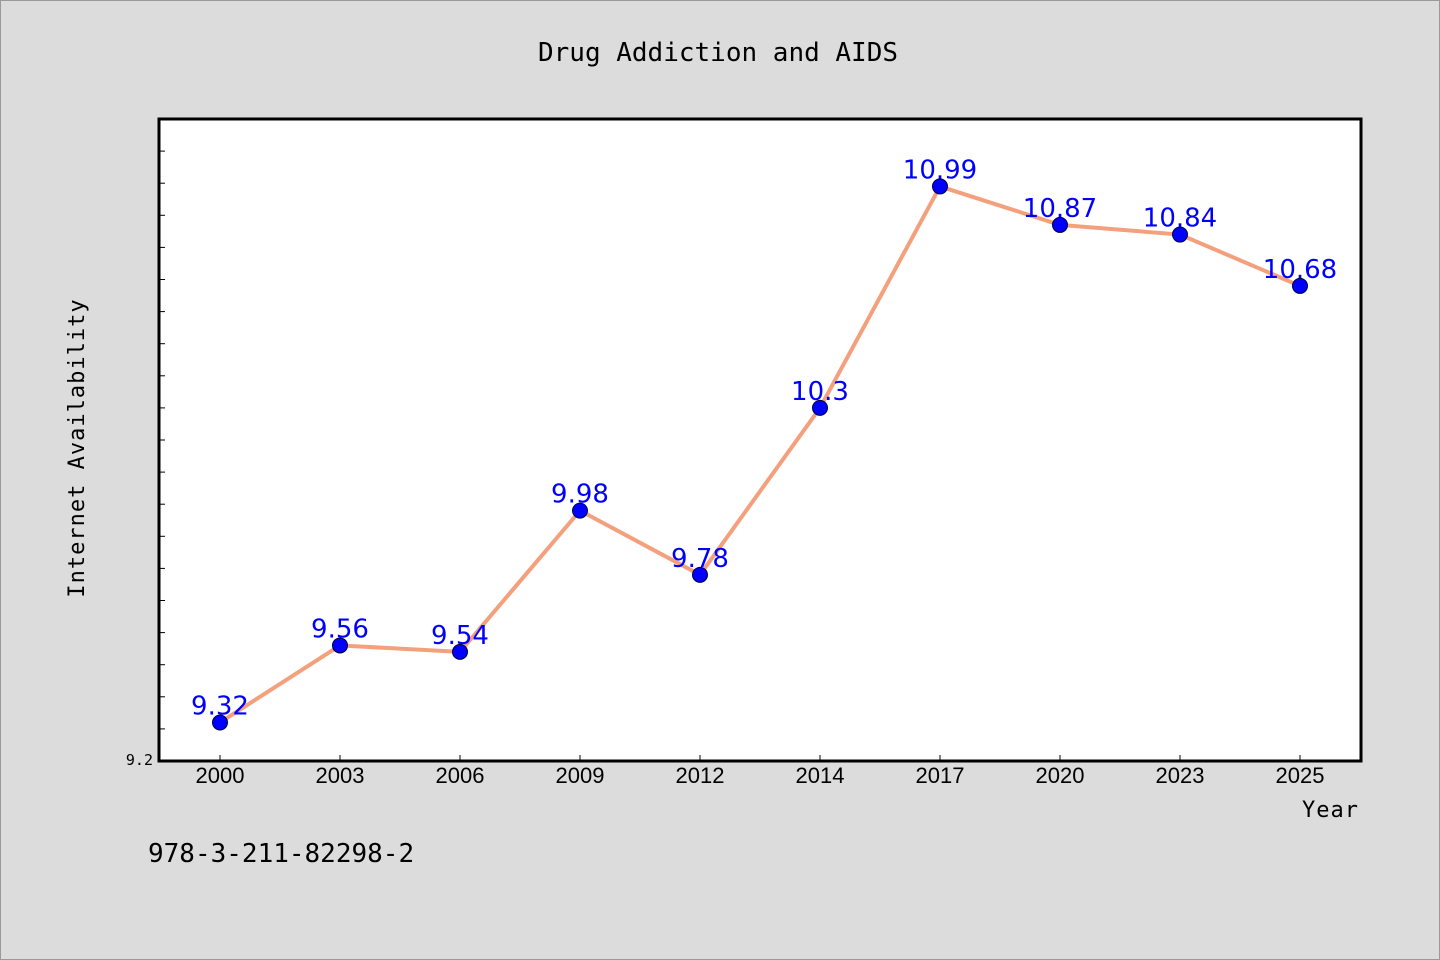 The height and width of the screenshot is (960, 1440). Describe the element at coordinates (340, 629) in the screenshot. I see `data-label: 9.56` at that location.